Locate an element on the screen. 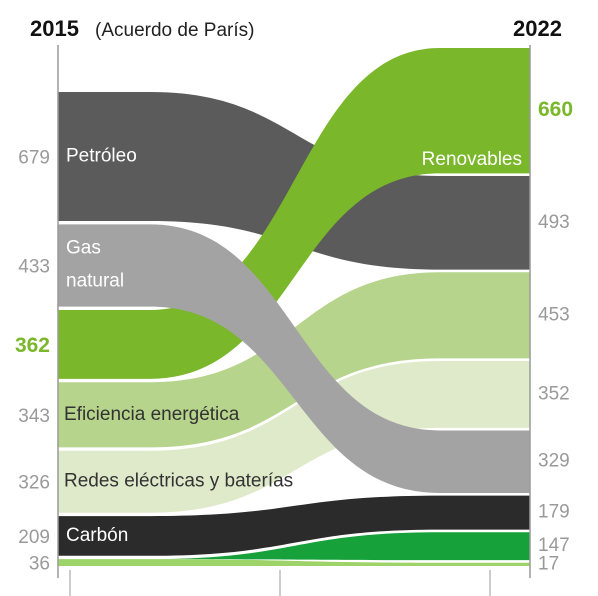  series-name: Carbón is located at coordinates (97, 535).